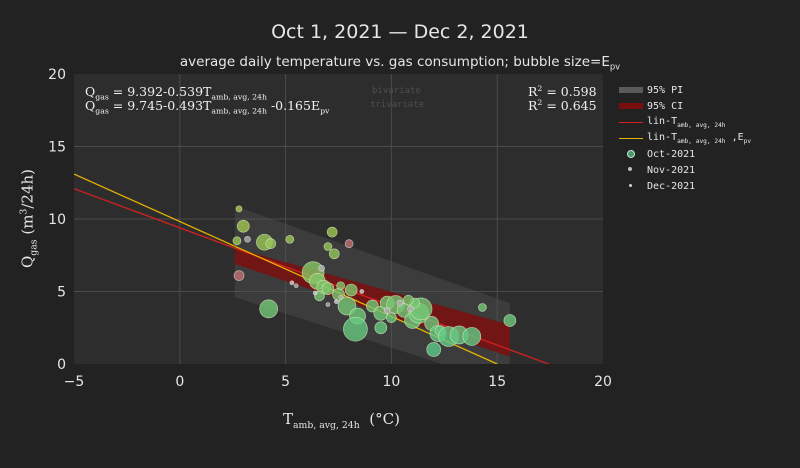  What do you see at coordinates (631, 106) in the screenshot?
I see `legend-swatch-ci` at bounding box center [631, 106].